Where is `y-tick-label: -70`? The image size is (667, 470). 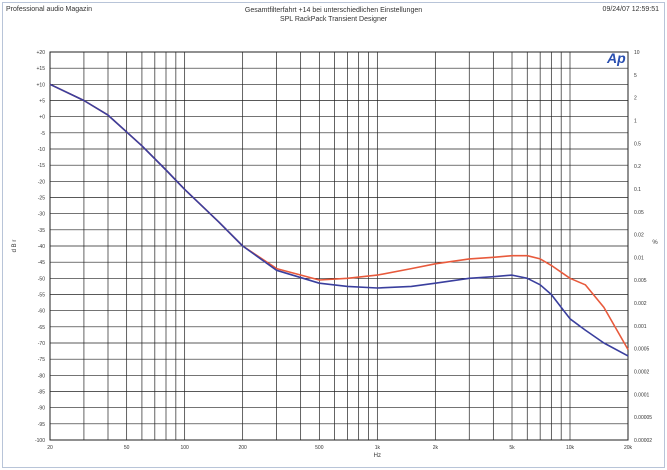
y-tick-label: -70 is located at coordinates (41, 344).